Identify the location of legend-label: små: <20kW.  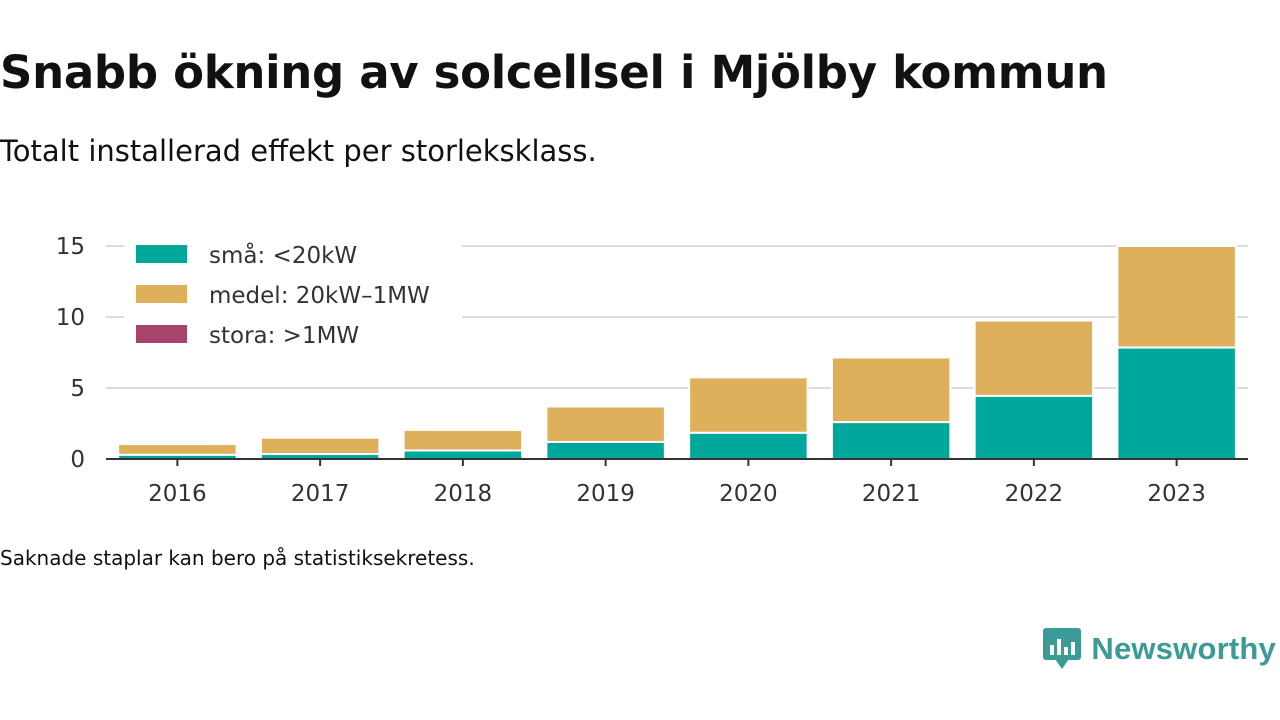
(283, 255).